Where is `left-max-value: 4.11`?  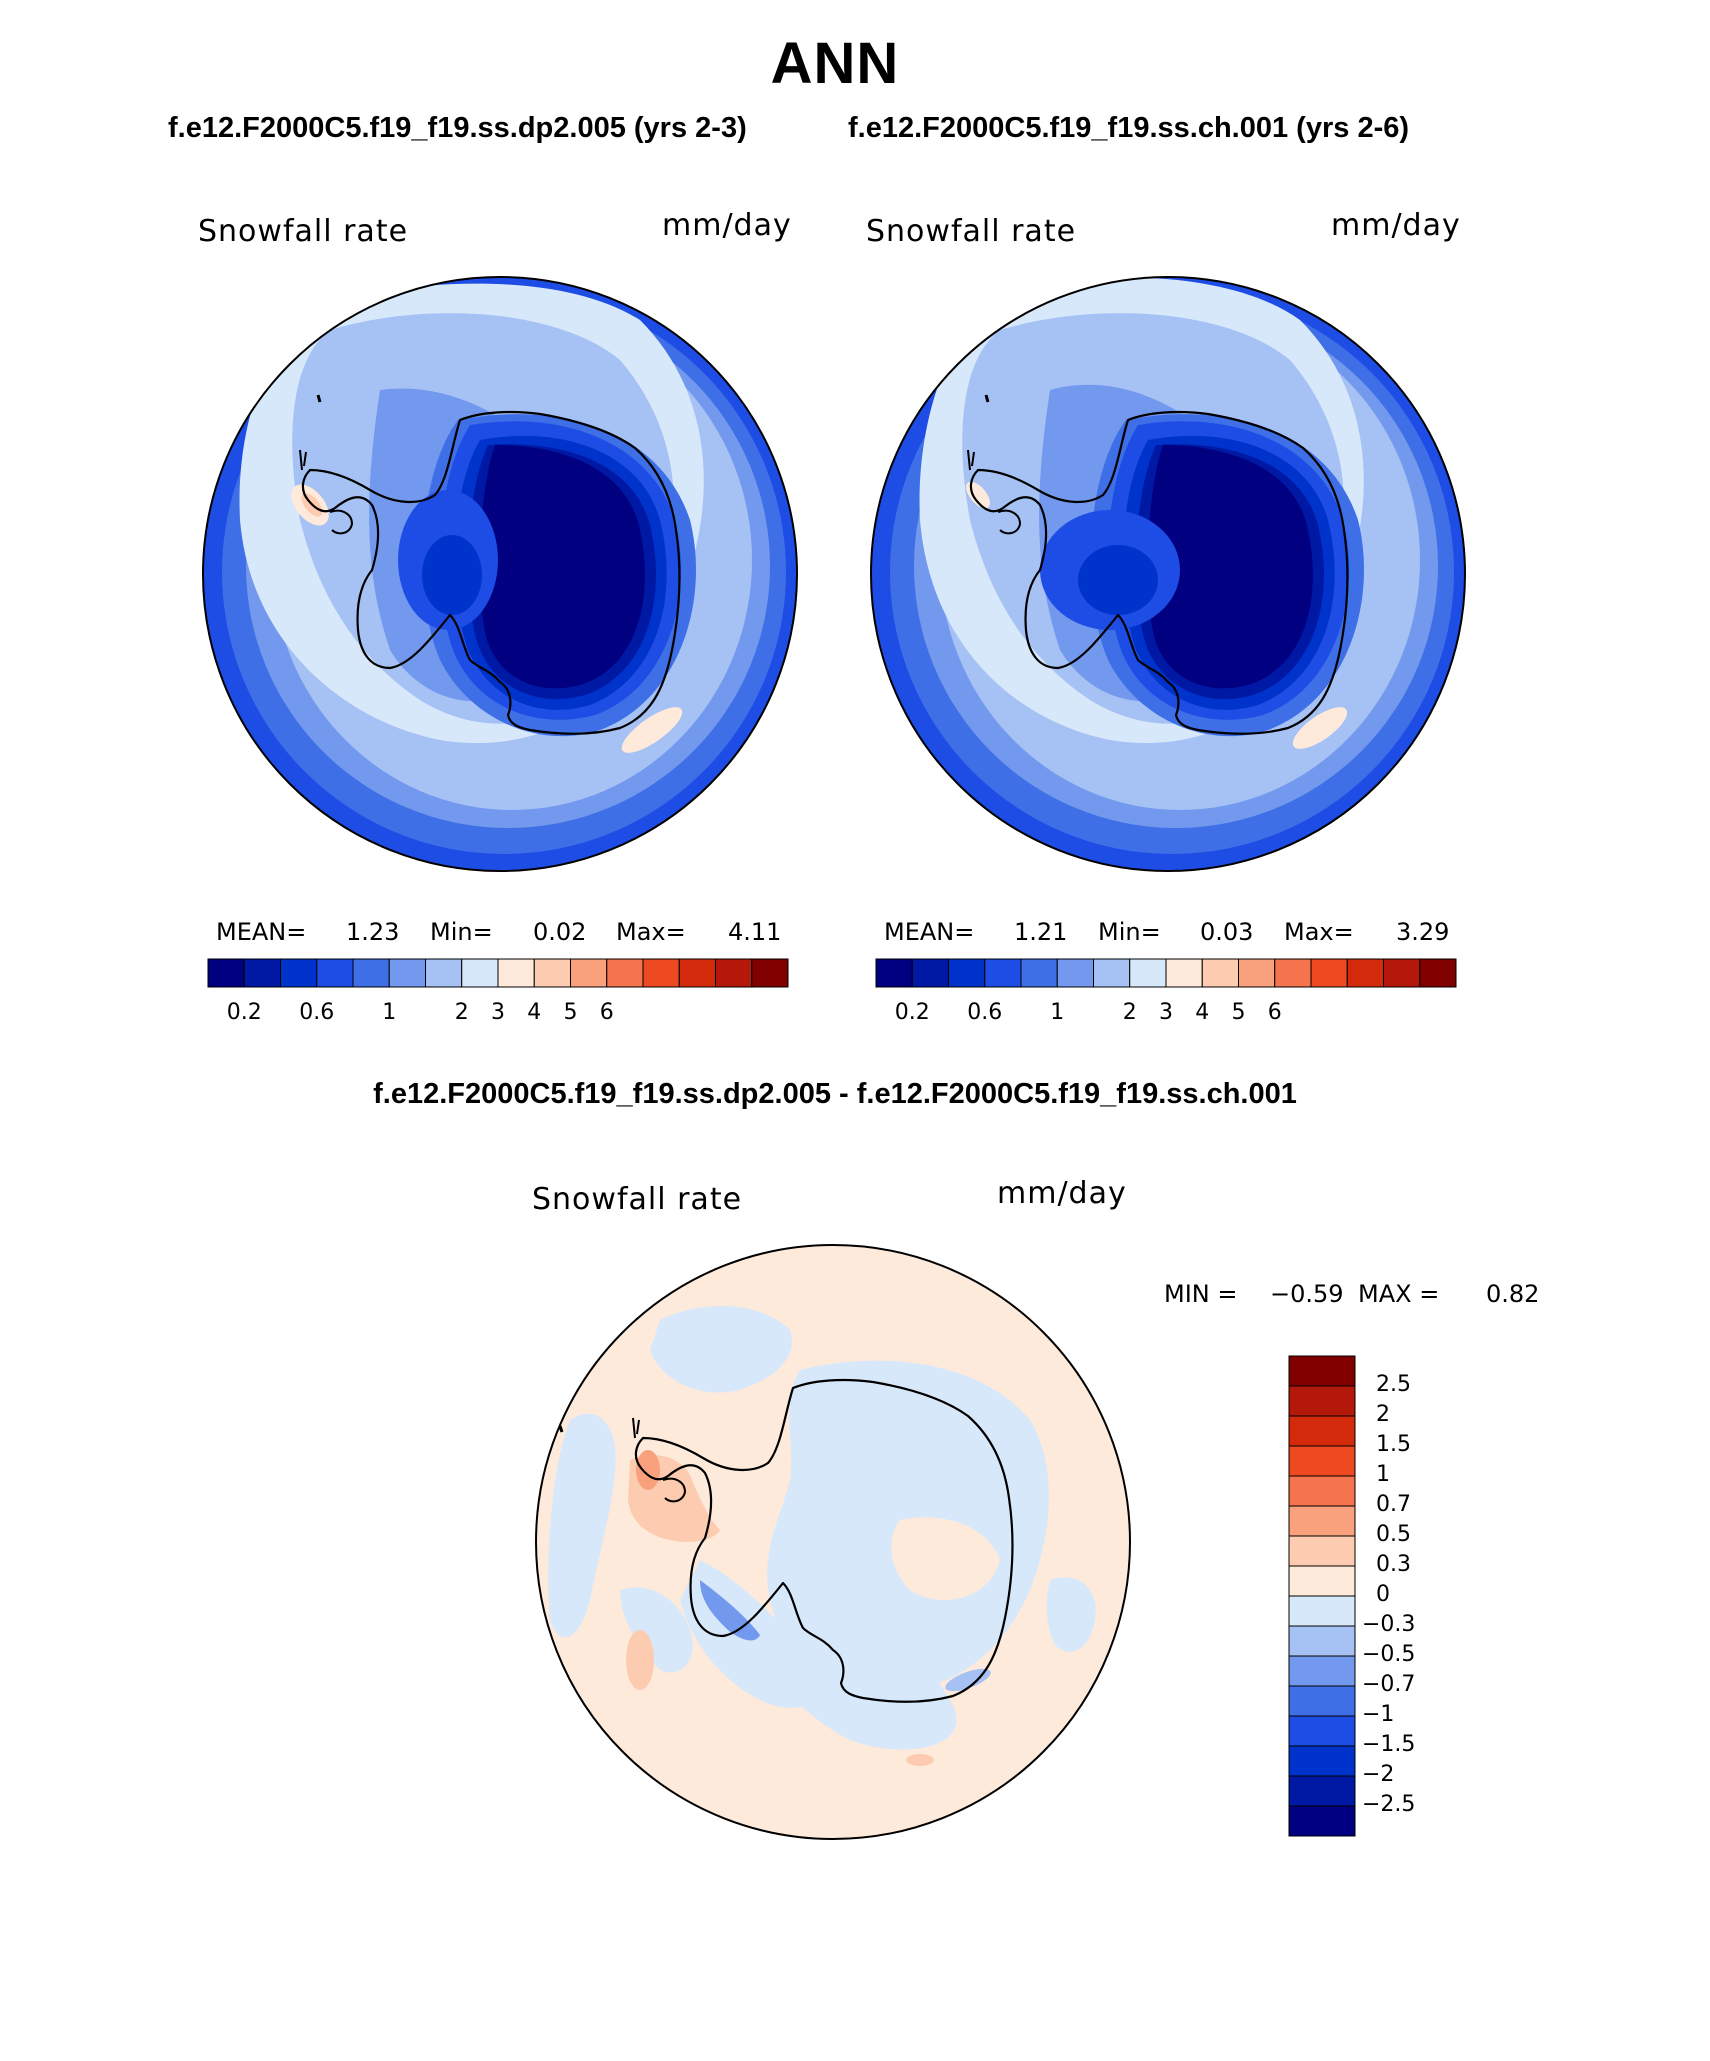 left-max-value: 4.11 is located at coordinates (755, 932).